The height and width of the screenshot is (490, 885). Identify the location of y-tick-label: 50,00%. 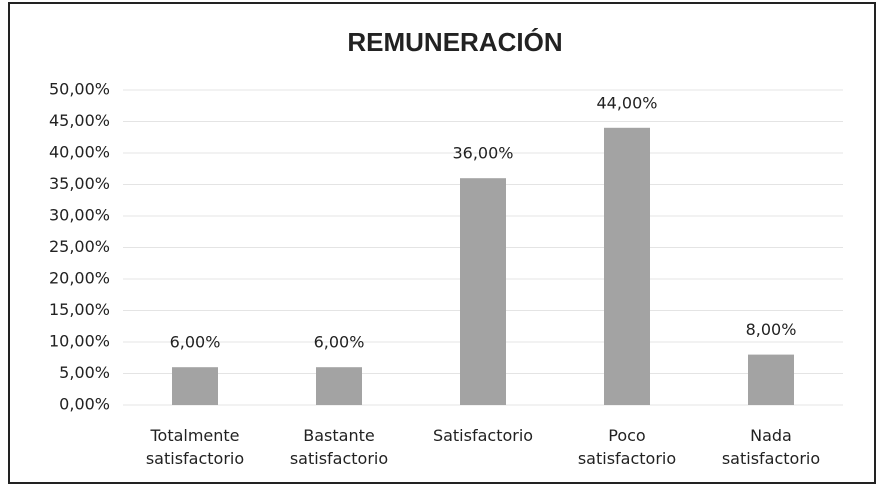
(79, 89).